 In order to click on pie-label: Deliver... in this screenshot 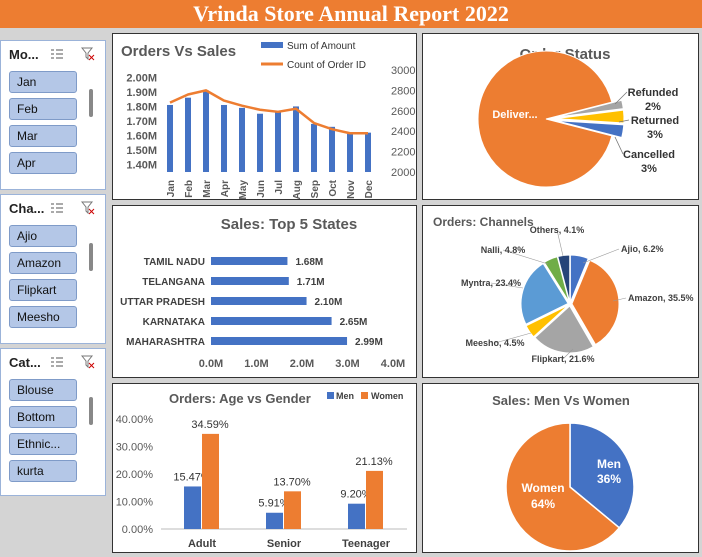, I will do `click(514, 115)`.